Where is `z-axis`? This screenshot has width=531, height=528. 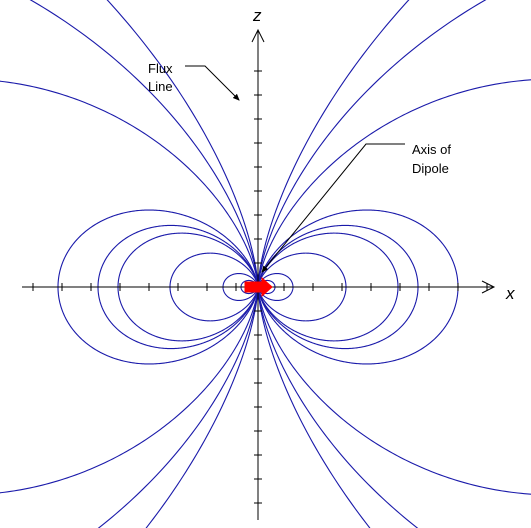 z-axis is located at coordinates (258, 274).